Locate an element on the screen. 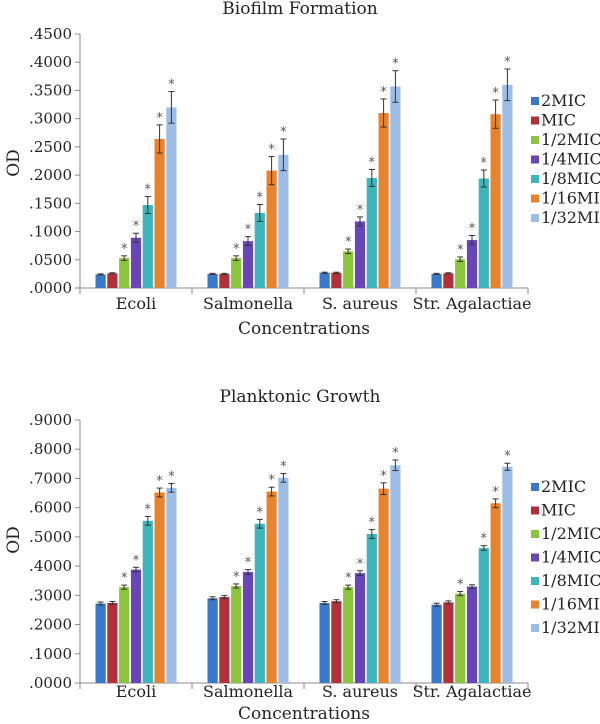 The height and width of the screenshot is (724, 600). y-tick-label: .5000 is located at coordinates (50, 537).